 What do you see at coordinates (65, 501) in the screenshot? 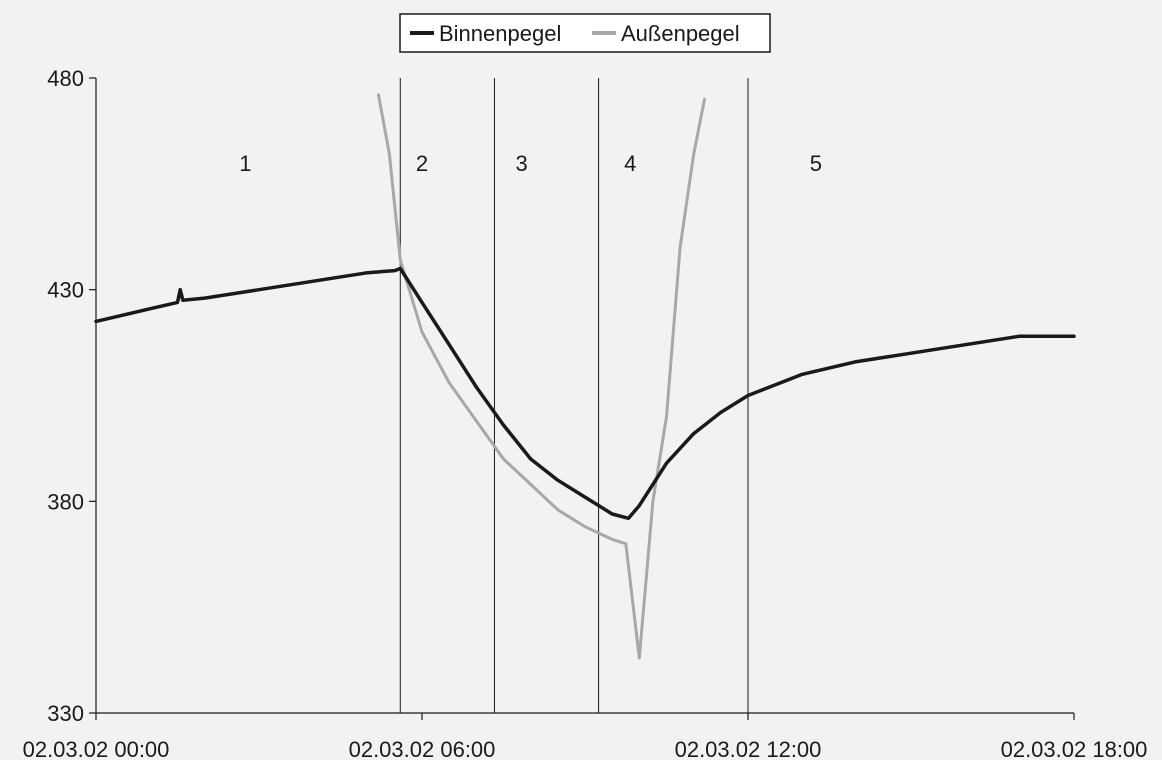
I see `y-tick-label: 380` at bounding box center [65, 501].